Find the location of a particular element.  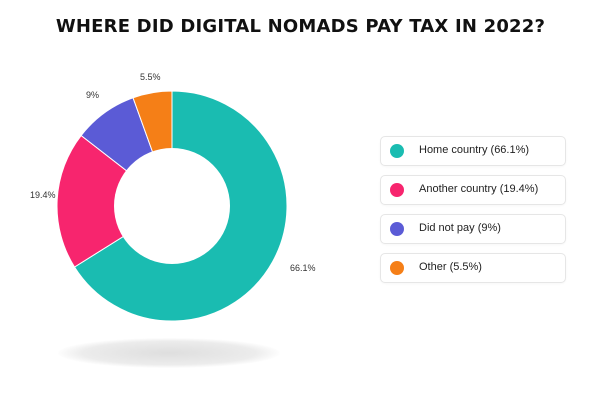

legend-item-home-country: Home country (66.1%) is located at coordinates (473, 151).